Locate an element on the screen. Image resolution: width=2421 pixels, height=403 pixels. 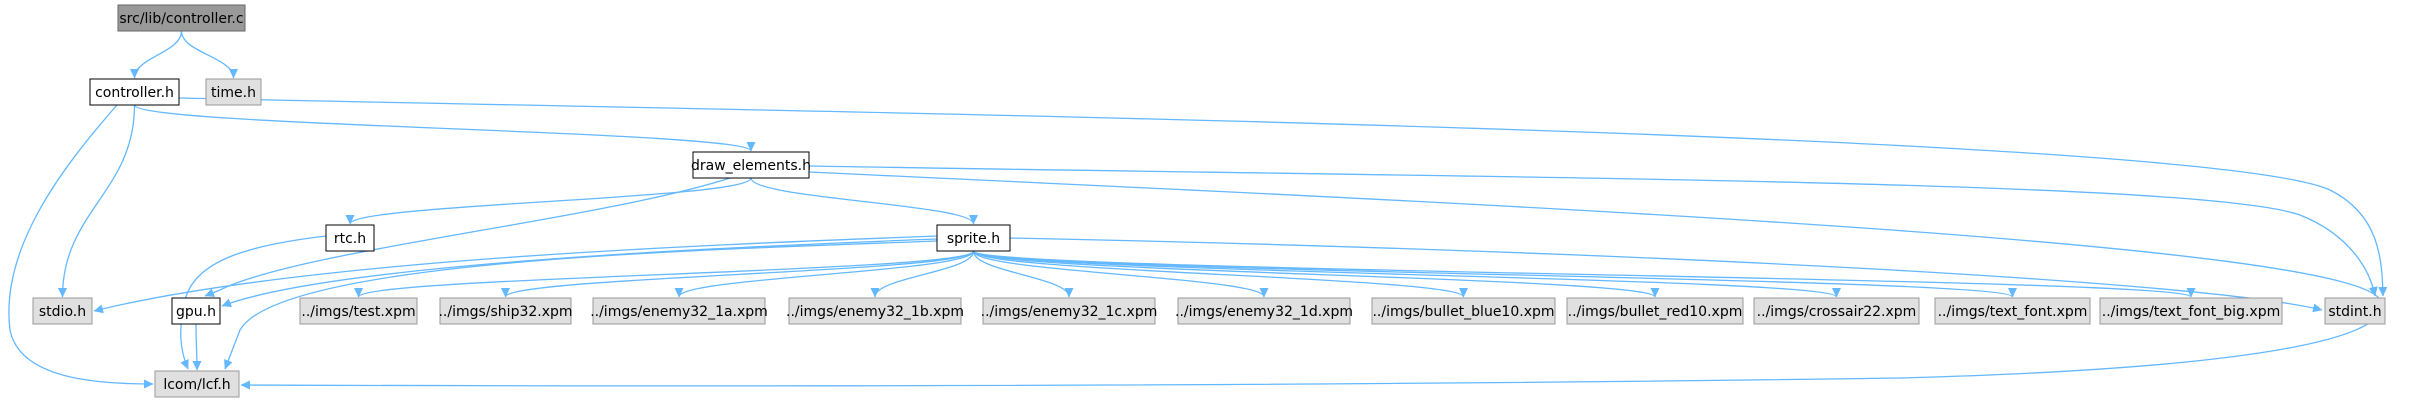
node-gpu-h: gpu.h is located at coordinates (196, 311).